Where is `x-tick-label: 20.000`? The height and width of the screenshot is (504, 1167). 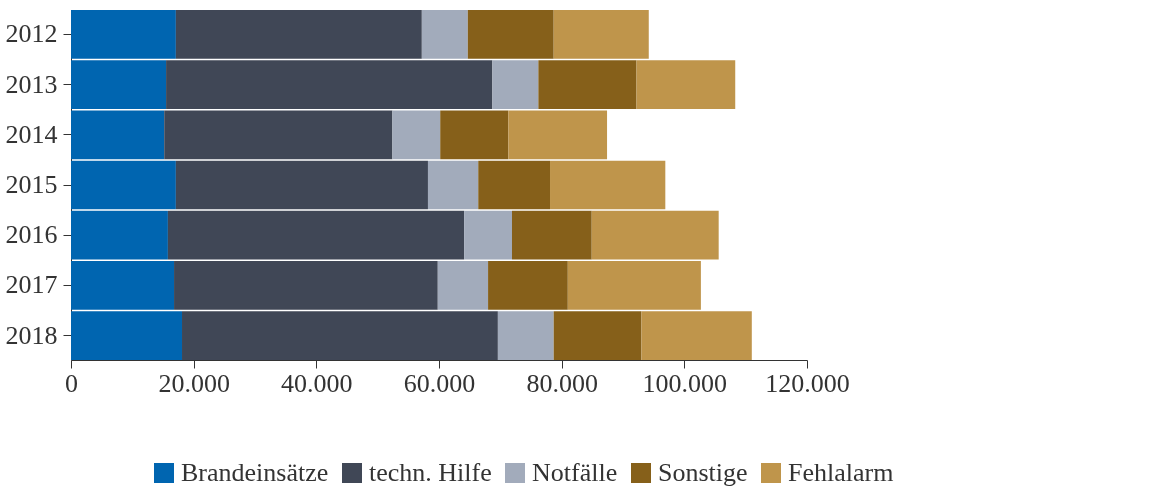 x-tick-label: 20.000 is located at coordinates (194, 383).